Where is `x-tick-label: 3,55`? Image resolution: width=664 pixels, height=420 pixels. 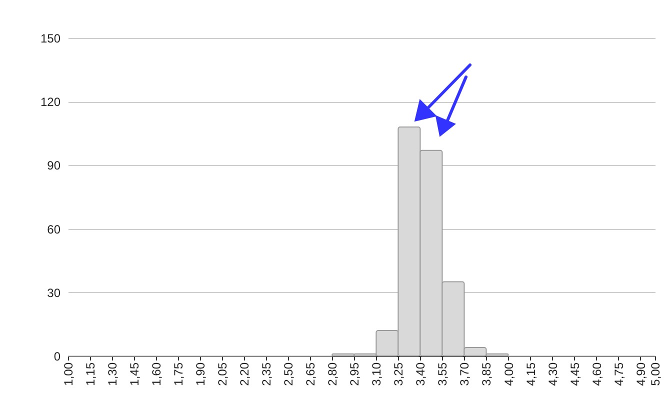
x-tick-label: 3,55 is located at coordinates (443, 374).